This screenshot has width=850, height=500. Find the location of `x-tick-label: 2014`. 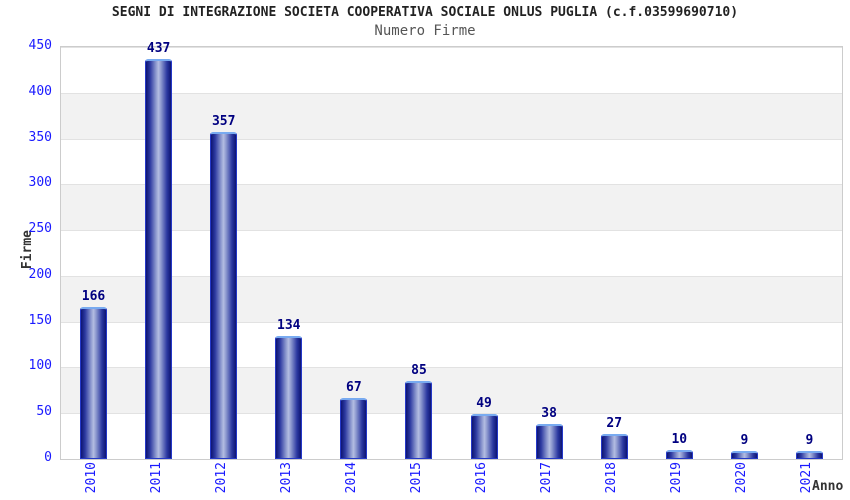

x-tick-label: 2014 is located at coordinates (351, 478).